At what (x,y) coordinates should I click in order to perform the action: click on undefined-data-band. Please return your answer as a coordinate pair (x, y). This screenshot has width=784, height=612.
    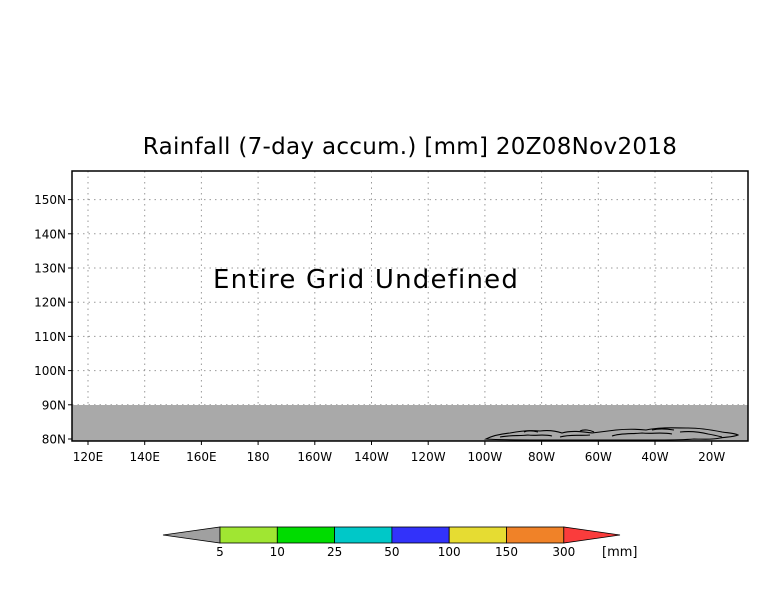
    Looking at the image, I should click on (410, 423).